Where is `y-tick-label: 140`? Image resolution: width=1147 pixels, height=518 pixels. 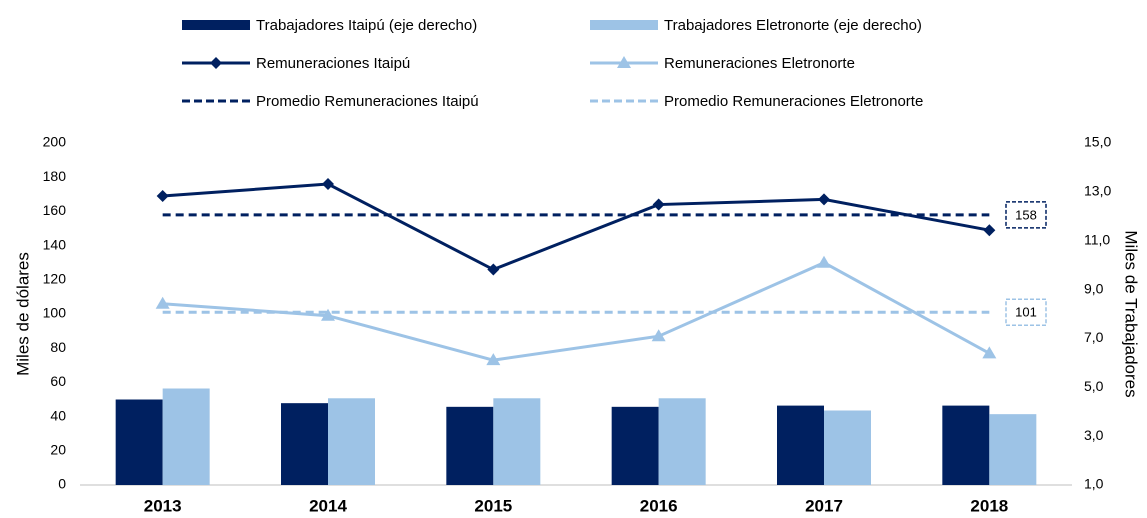 y-tick-label: 140 is located at coordinates (55, 244).